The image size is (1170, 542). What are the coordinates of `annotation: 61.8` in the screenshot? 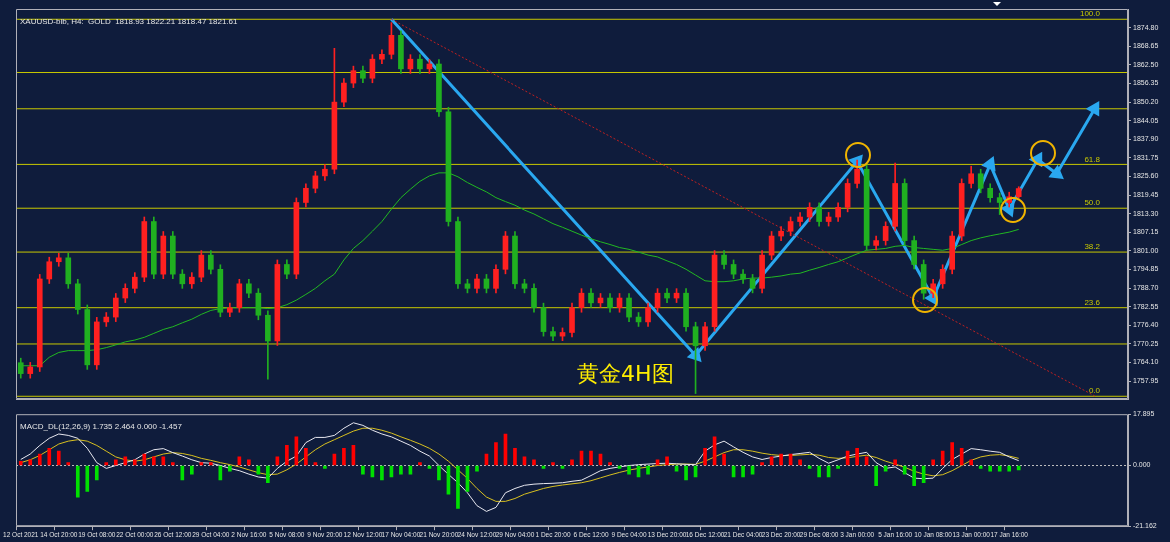 It's located at (1092, 159).